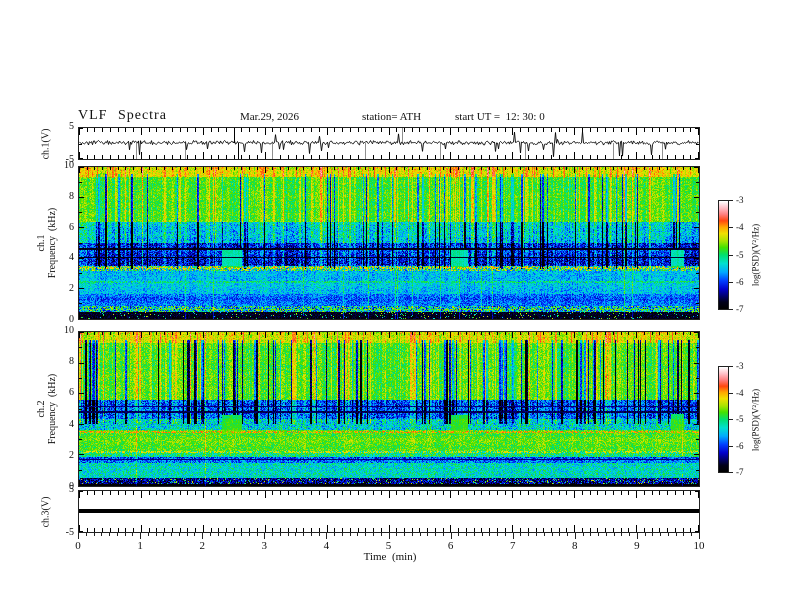 The image size is (792, 612). What do you see at coordinates (69, 165) in the screenshot?
I see `y-tick-label: 10` at bounding box center [69, 165].